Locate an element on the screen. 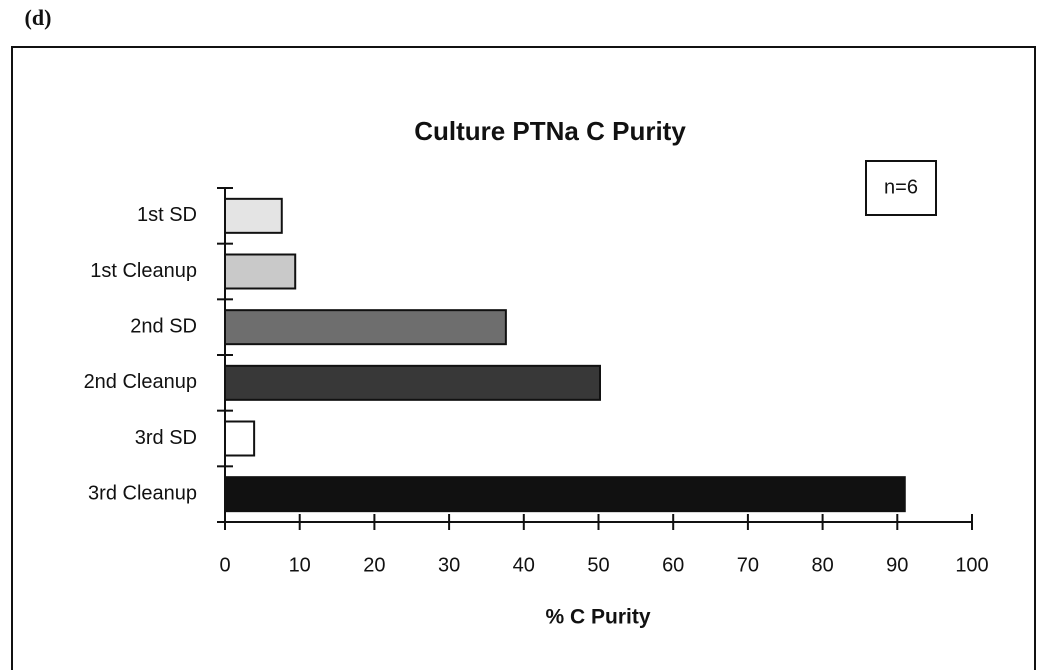 Image resolution: width=1044 pixels, height=670 pixels. x-tick-label: 20 is located at coordinates (374, 565).